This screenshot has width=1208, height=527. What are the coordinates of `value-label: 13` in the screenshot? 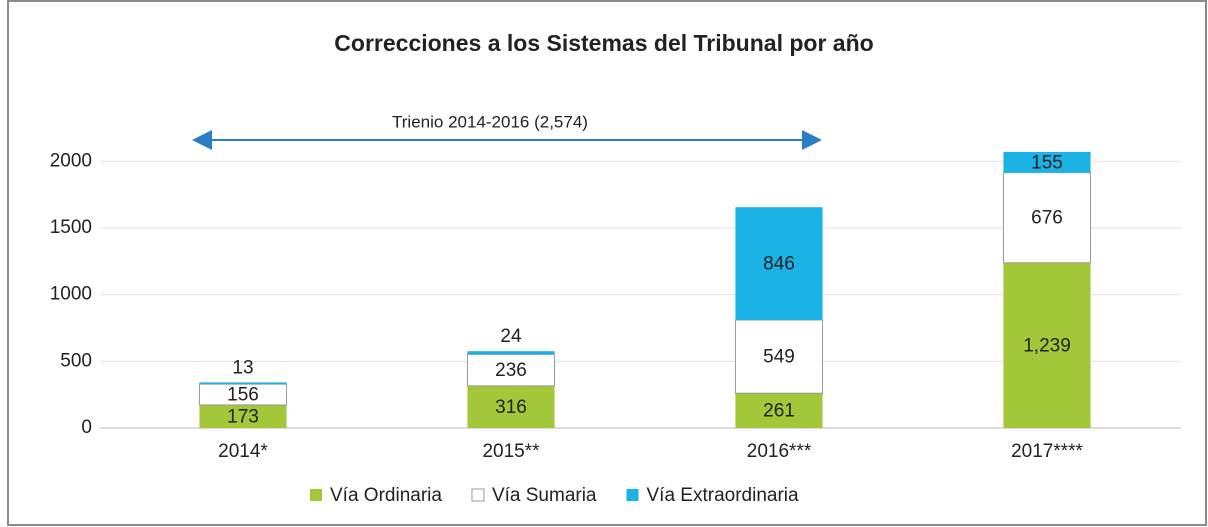 It's located at (242, 367).